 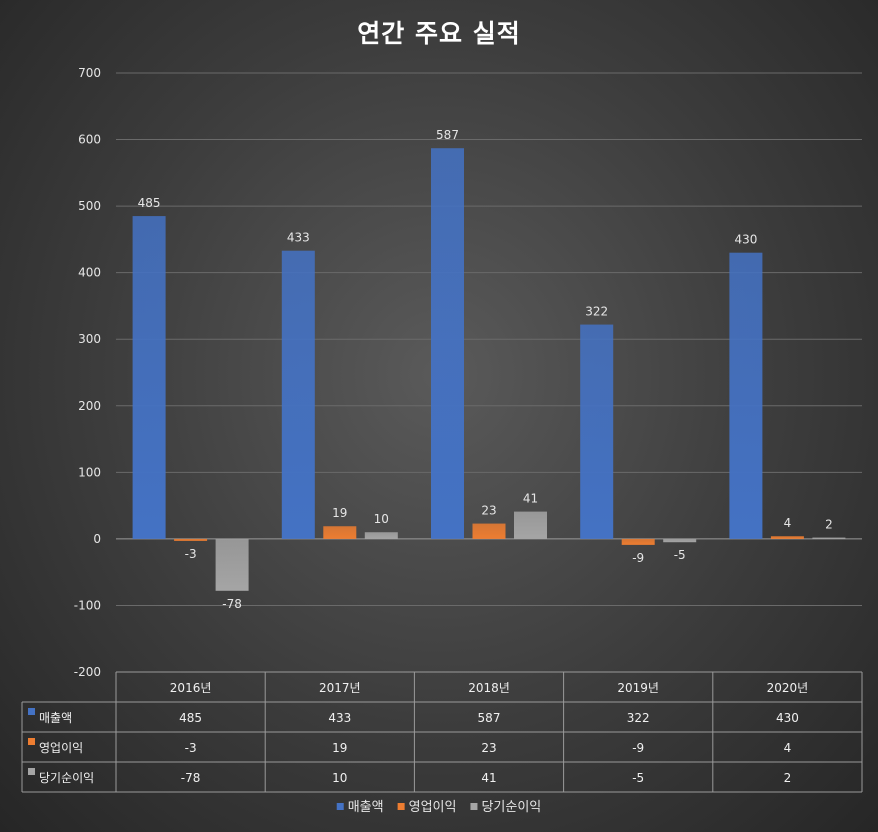 I want to click on table-cell: 41, so click(x=488, y=778).